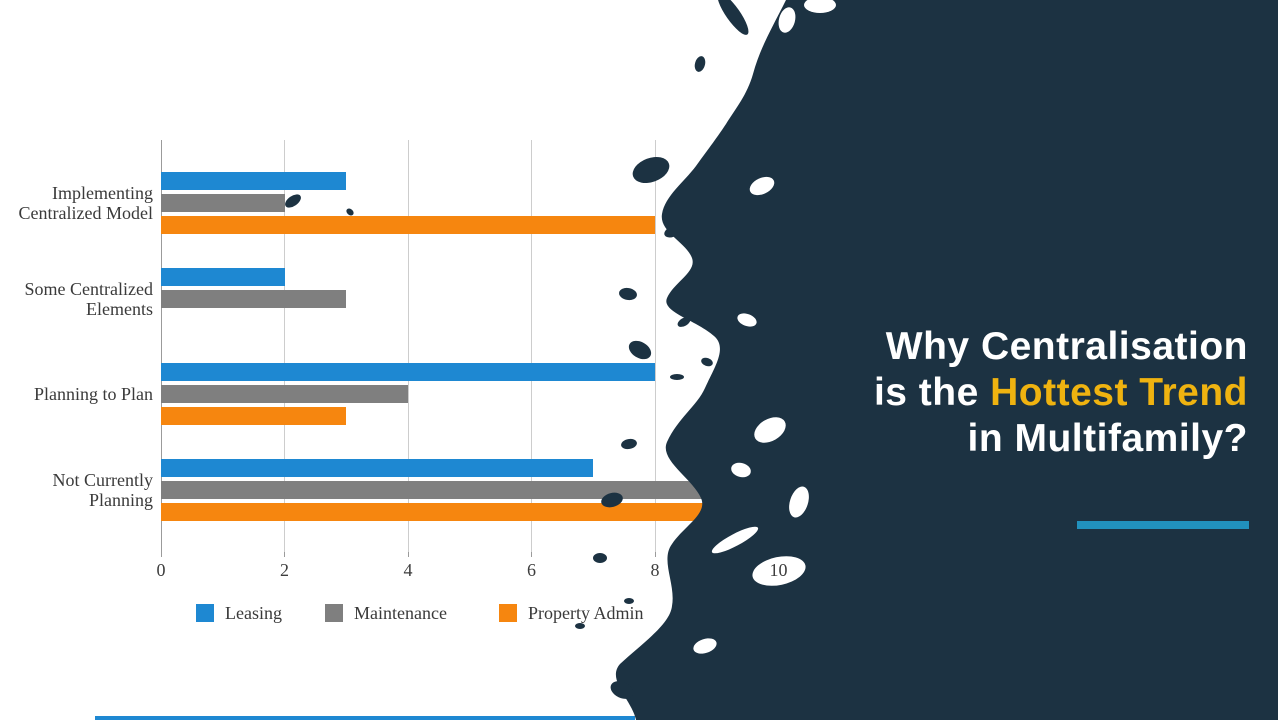 This screenshot has height=720, width=1278. Describe the element at coordinates (120, 500) in the screenshot. I see `category-label-line: Planning` at that location.